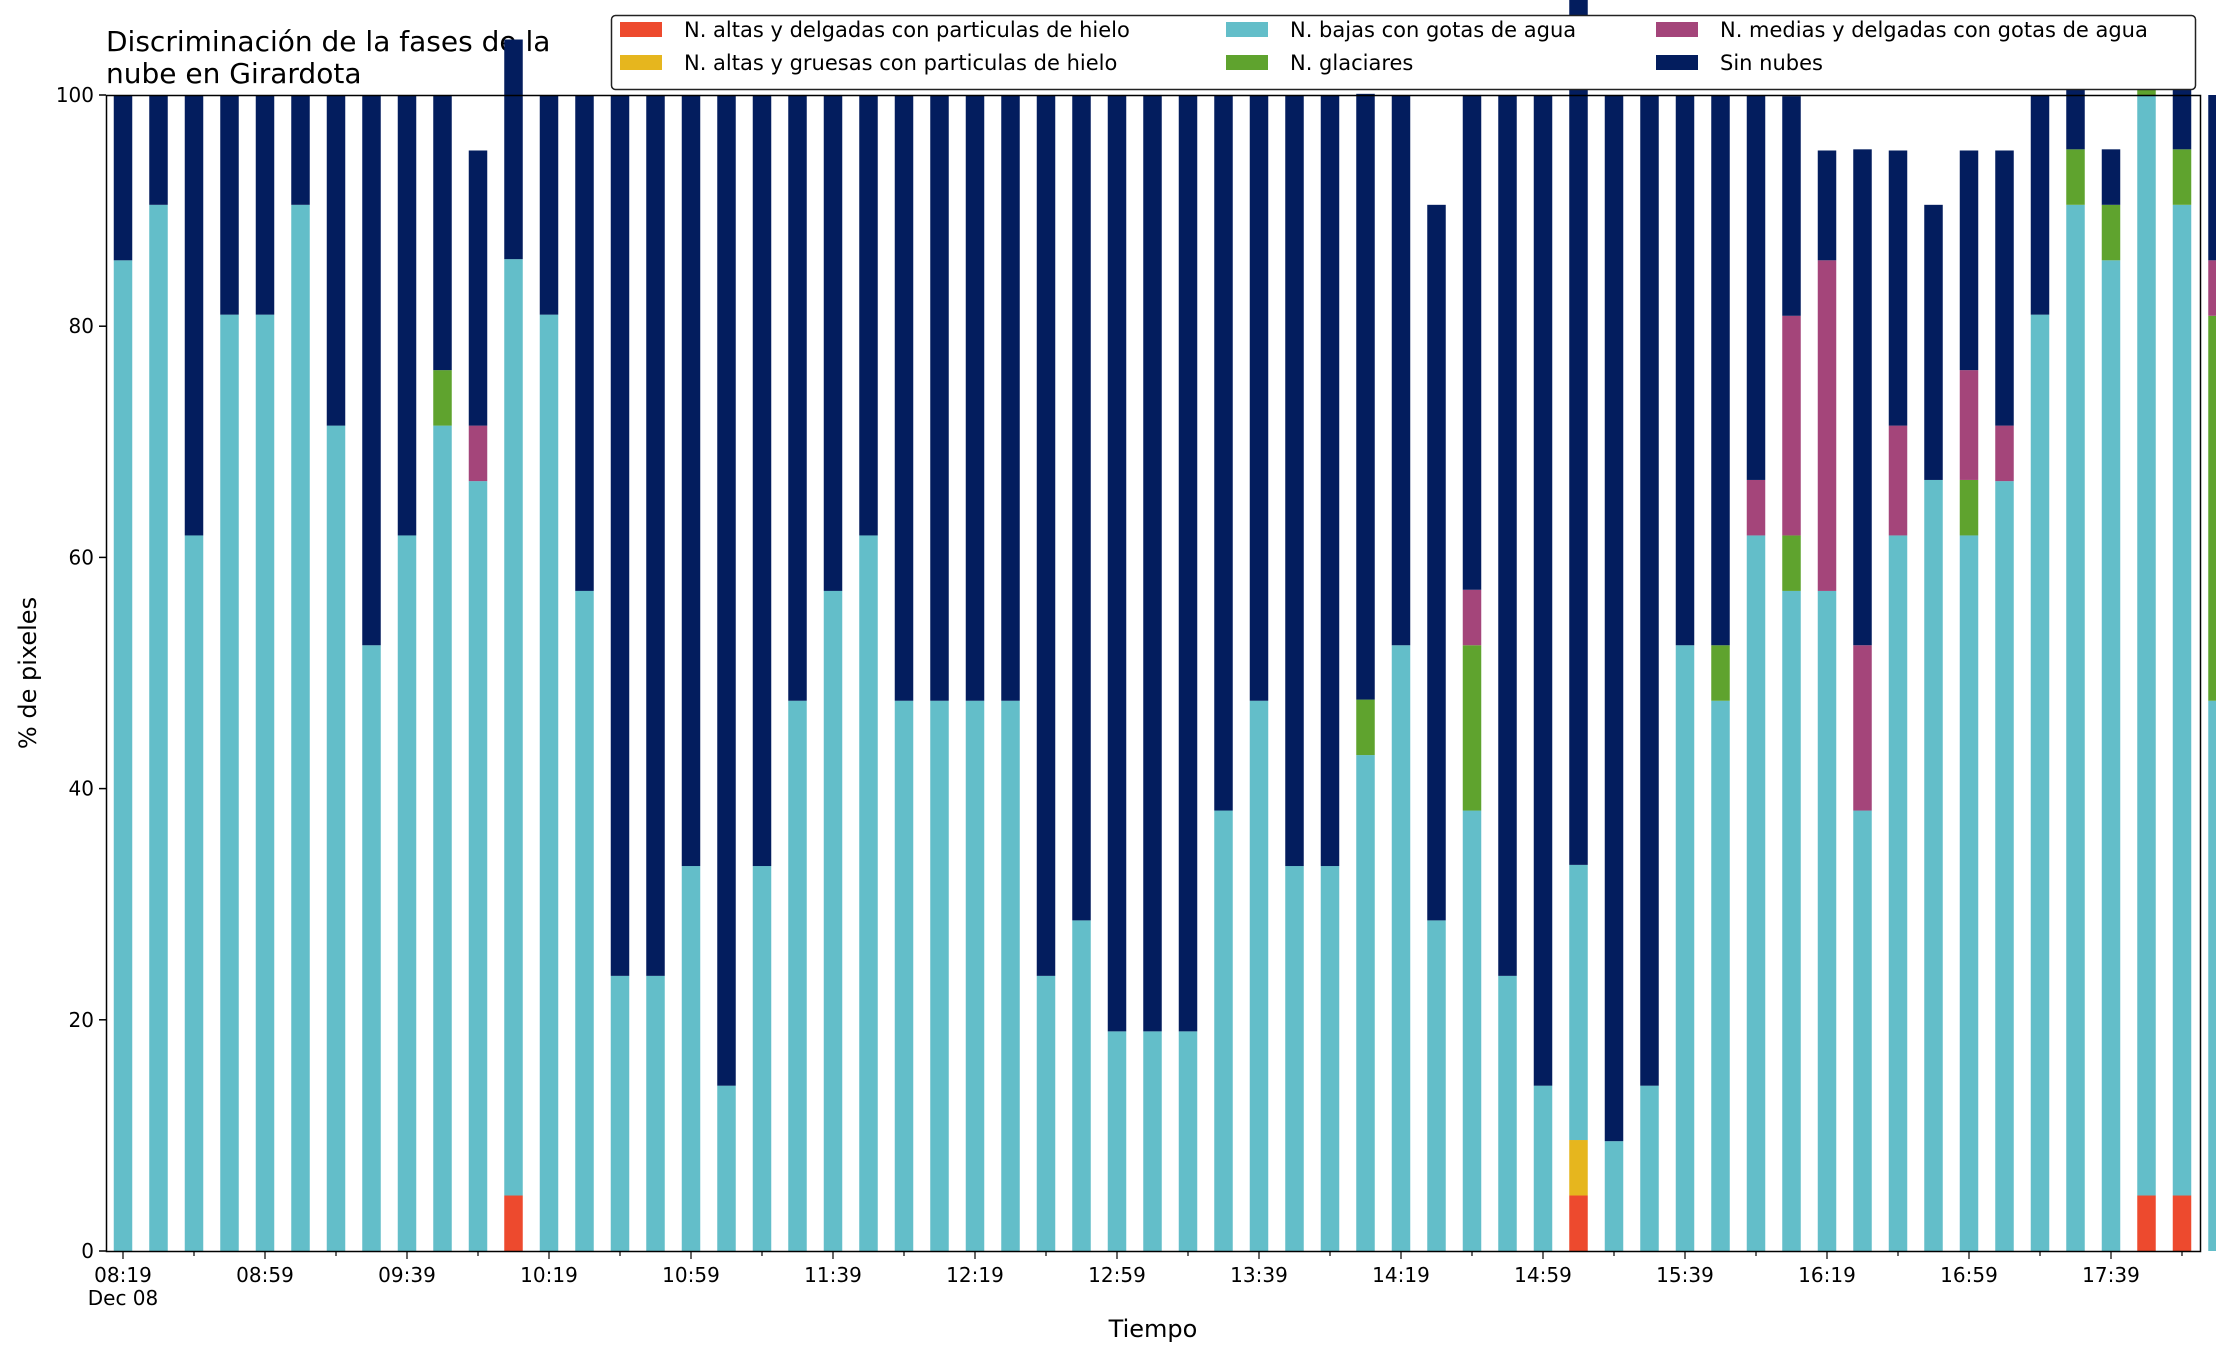  What do you see at coordinates (407, 1275) in the screenshot?
I see `x-tick-label-2: 09:39` at bounding box center [407, 1275].